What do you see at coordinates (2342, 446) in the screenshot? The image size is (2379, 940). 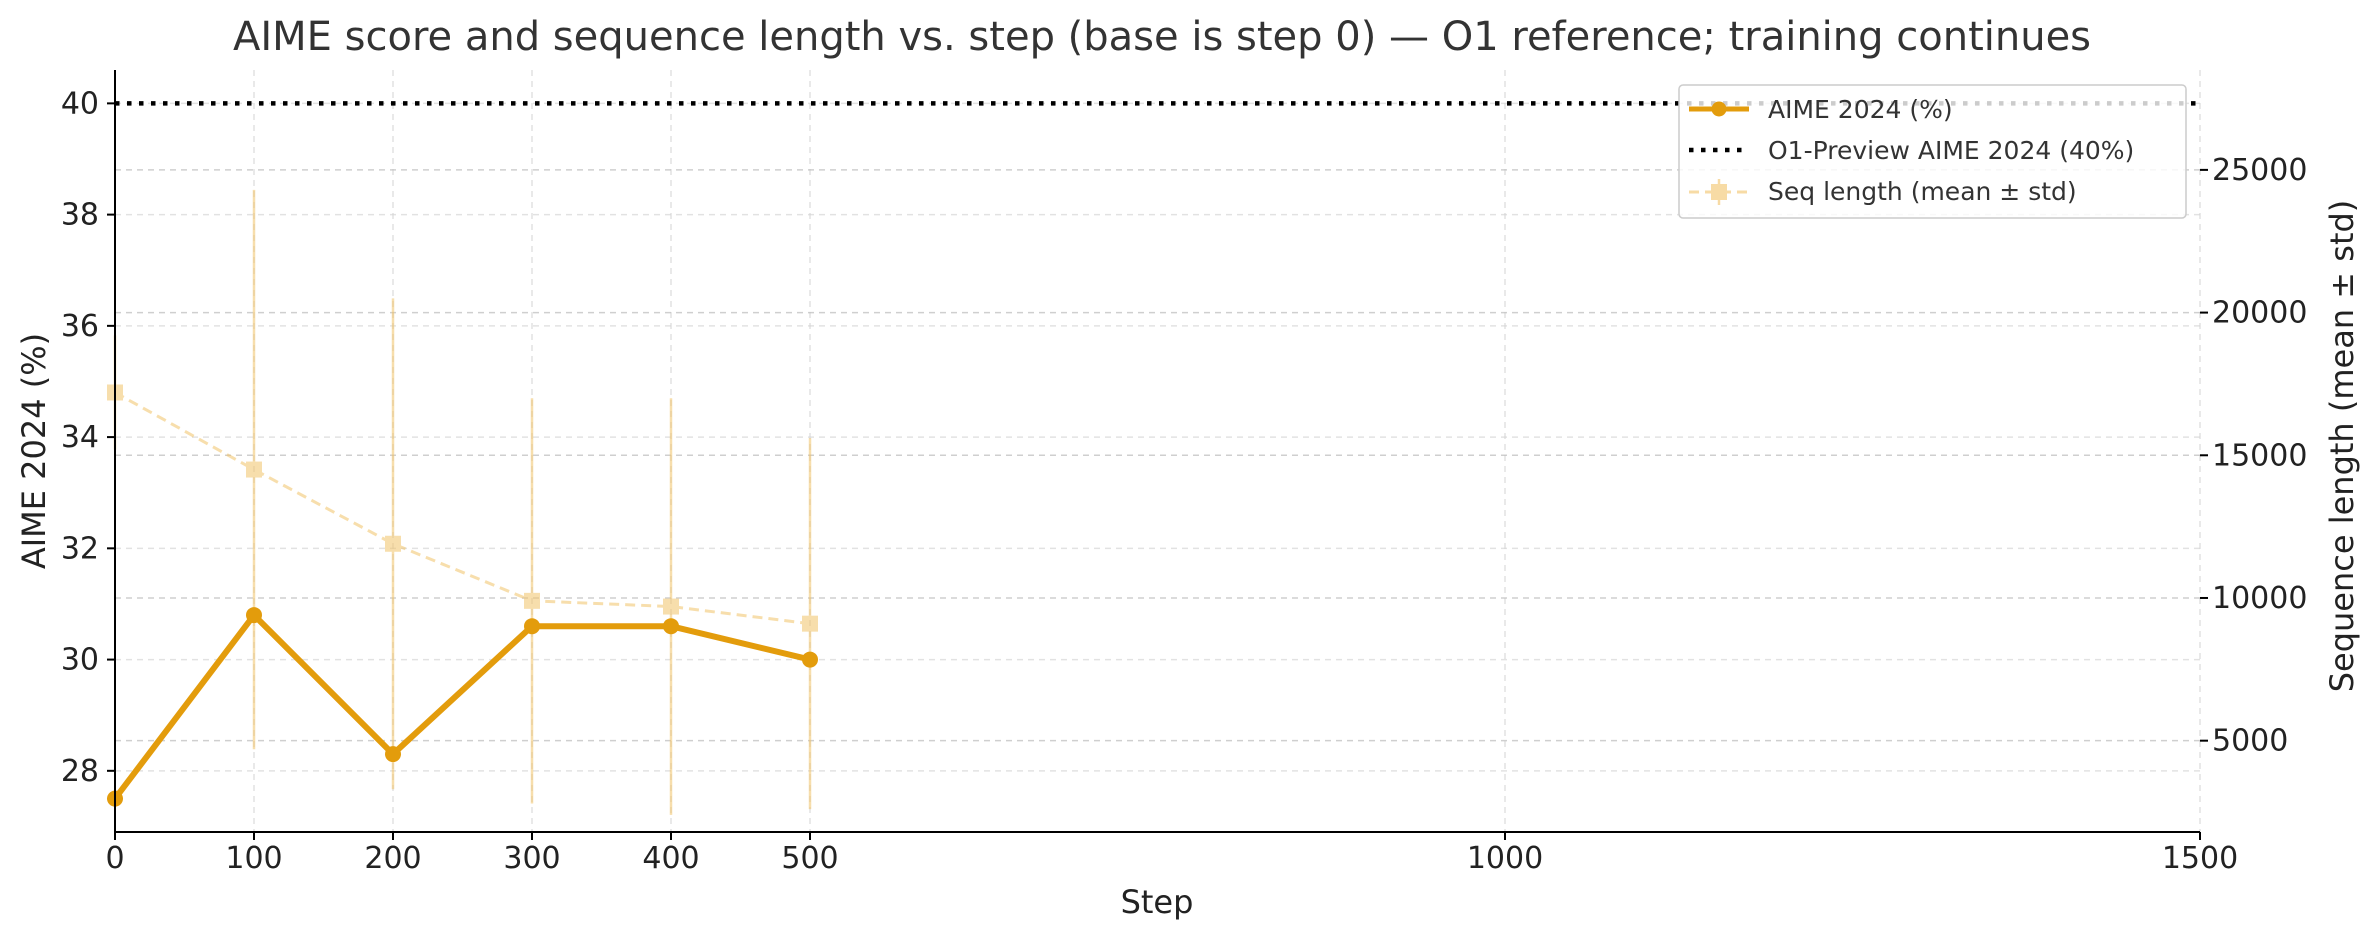 I see `y-axis-right-label: Sequence length (mean ± std)` at bounding box center [2342, 446].